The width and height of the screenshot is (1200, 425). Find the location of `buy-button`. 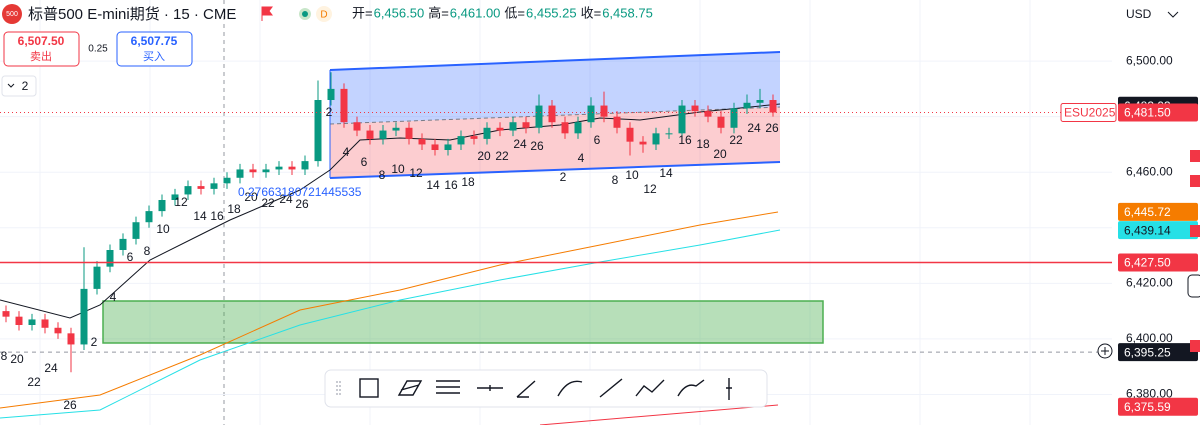

buy-button is located at coordinates (154, 49).